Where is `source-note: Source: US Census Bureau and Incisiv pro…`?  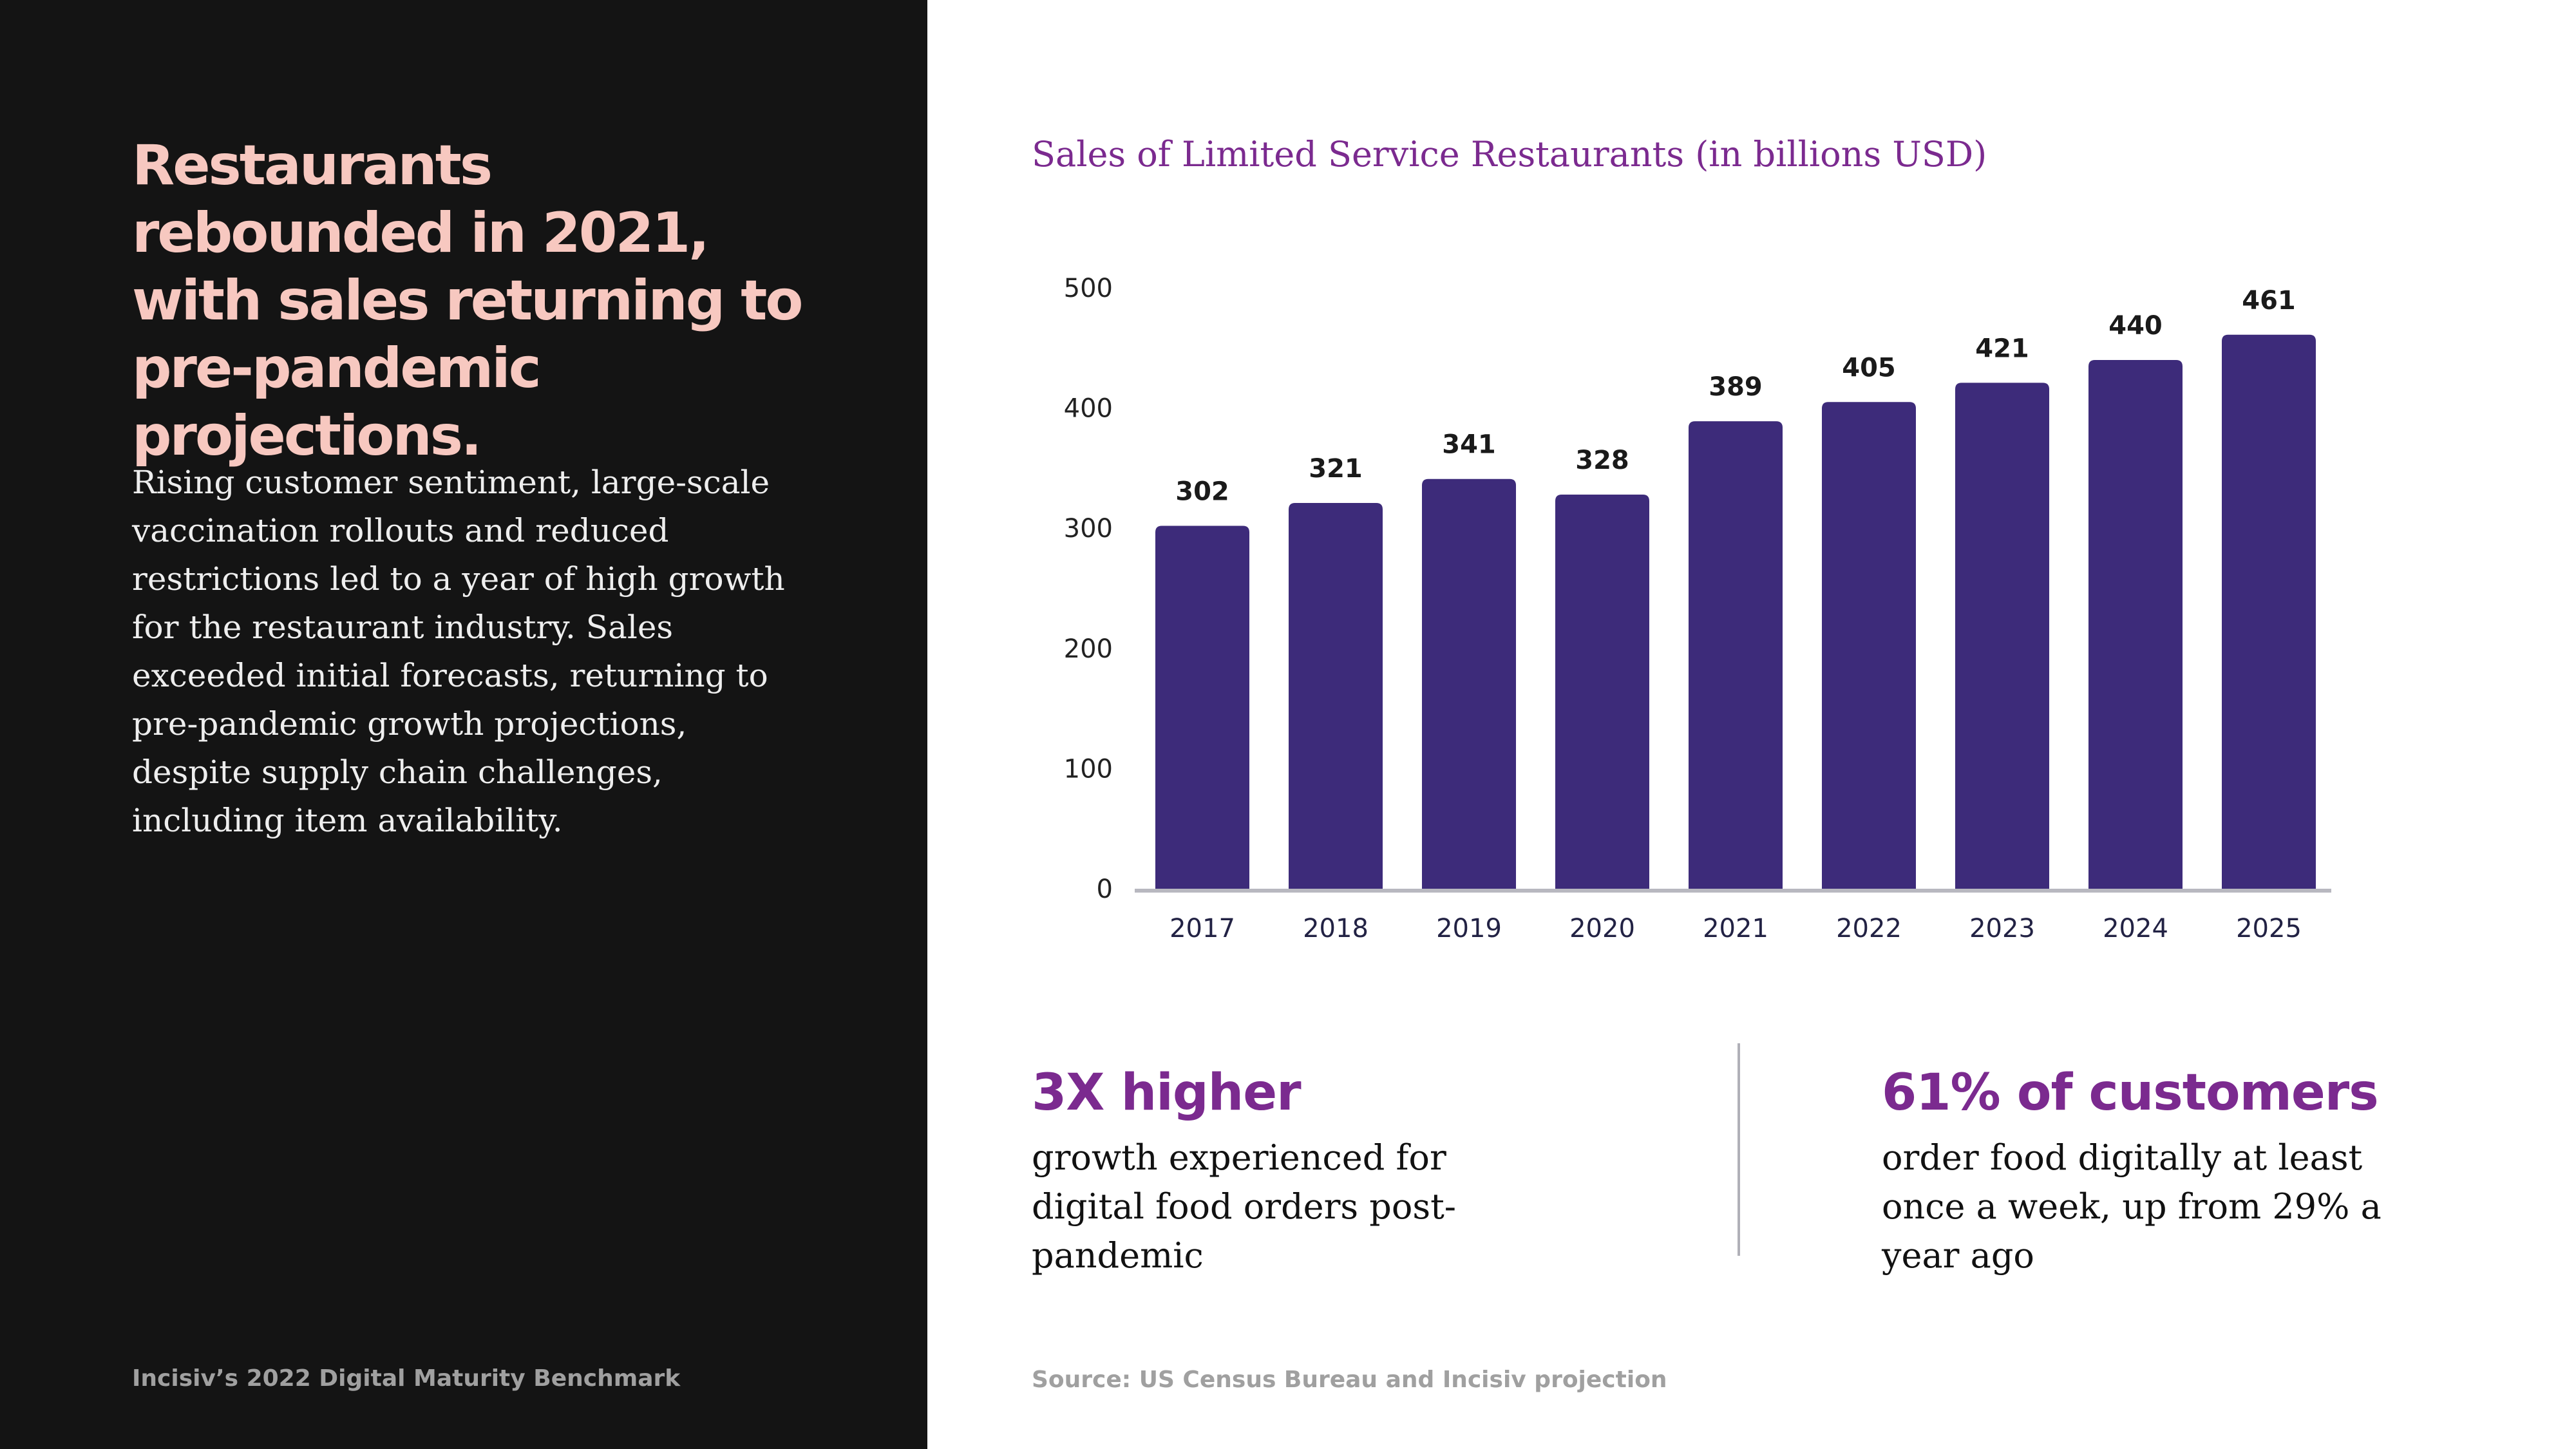 source-note: Source: US Census Bureau and Incisiv pro… is located at coordinates (1349, 1380).